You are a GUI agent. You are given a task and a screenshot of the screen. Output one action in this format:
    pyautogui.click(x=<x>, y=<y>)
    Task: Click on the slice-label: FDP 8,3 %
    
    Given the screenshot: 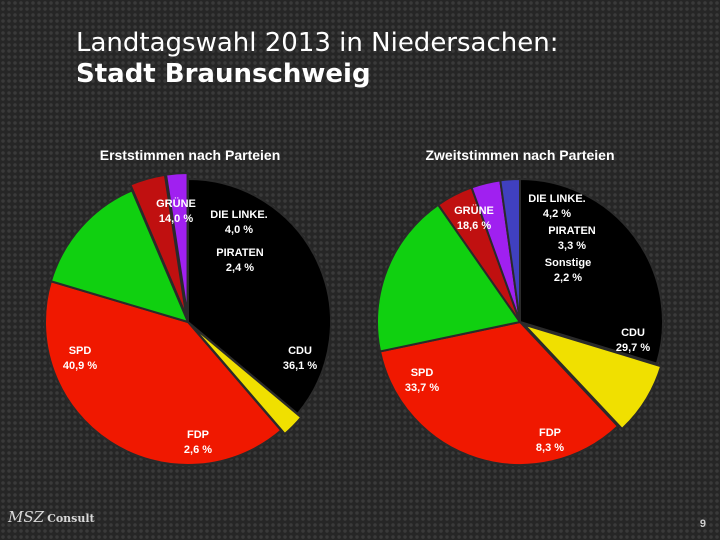 What is the action you would take?
    pyautogui.click(x=550, y=440)
    